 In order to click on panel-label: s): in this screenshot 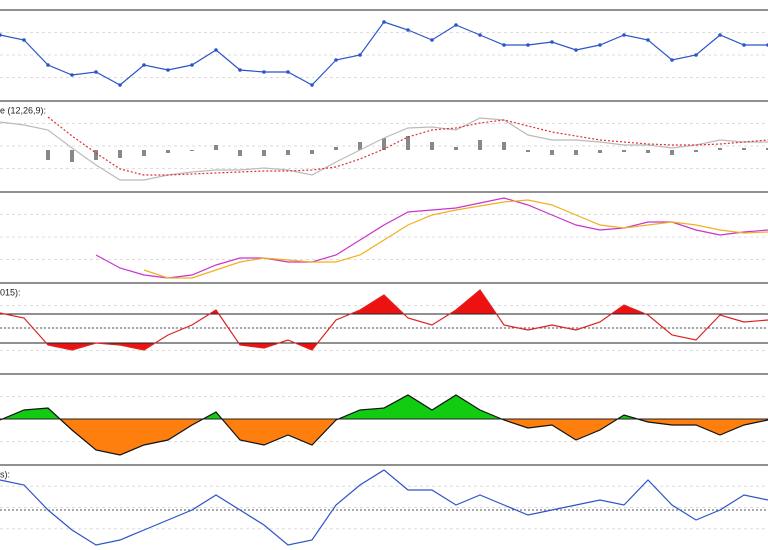, I will do `click(5, 474)`.